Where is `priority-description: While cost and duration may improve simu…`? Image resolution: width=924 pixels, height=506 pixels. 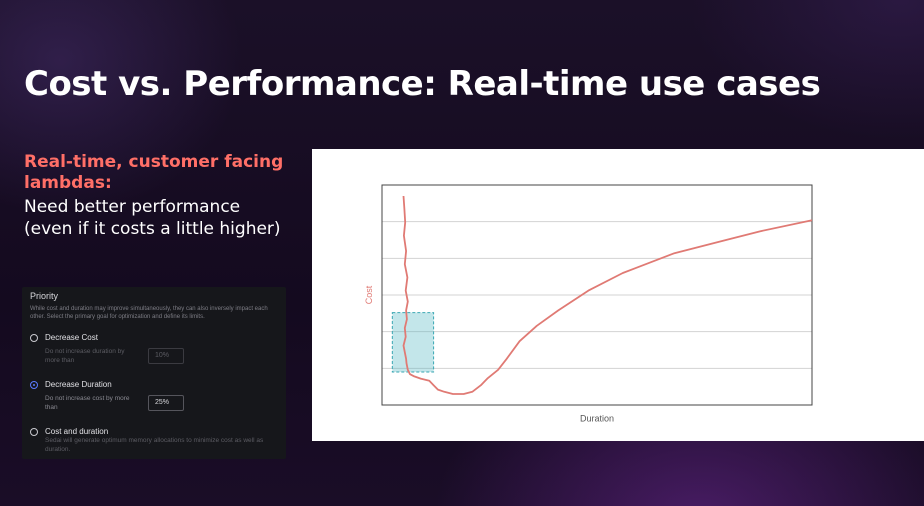
priority-description: While cost and duration may improve simu… is located at coordinates (149, 313).